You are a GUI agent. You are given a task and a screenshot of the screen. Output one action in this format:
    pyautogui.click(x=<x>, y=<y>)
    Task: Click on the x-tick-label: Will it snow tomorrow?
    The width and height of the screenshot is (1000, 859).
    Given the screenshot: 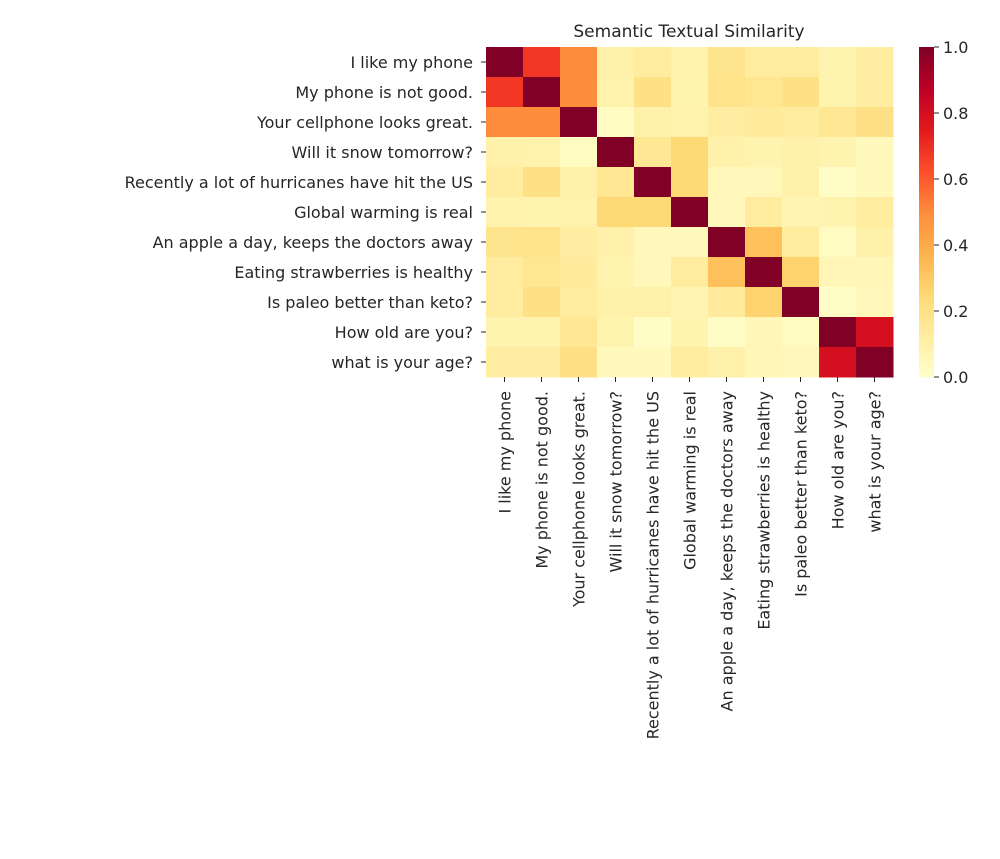 What is the action you would take?
    pyautogui.click(x=616, y=481)
    